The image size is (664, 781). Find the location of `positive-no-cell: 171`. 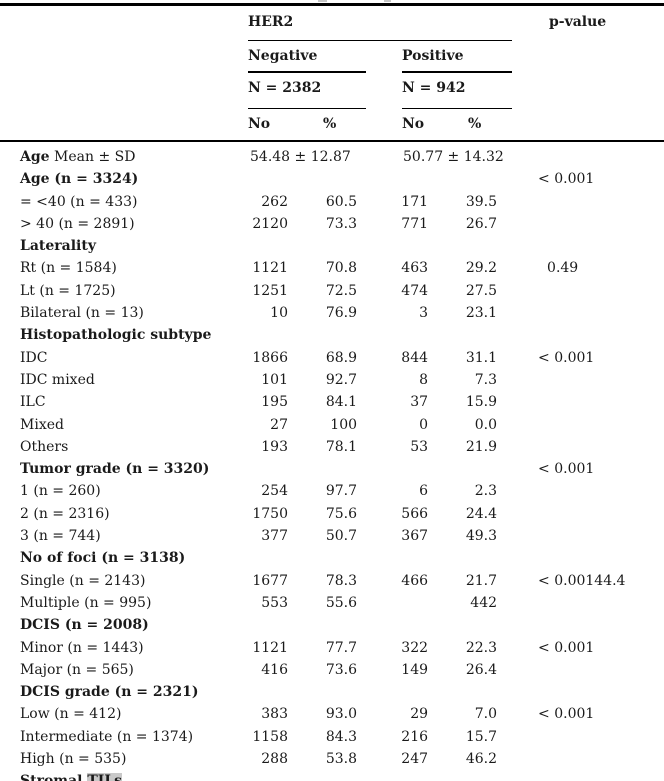

positive-no-cell: 171 is located at coordinates (415, 201).